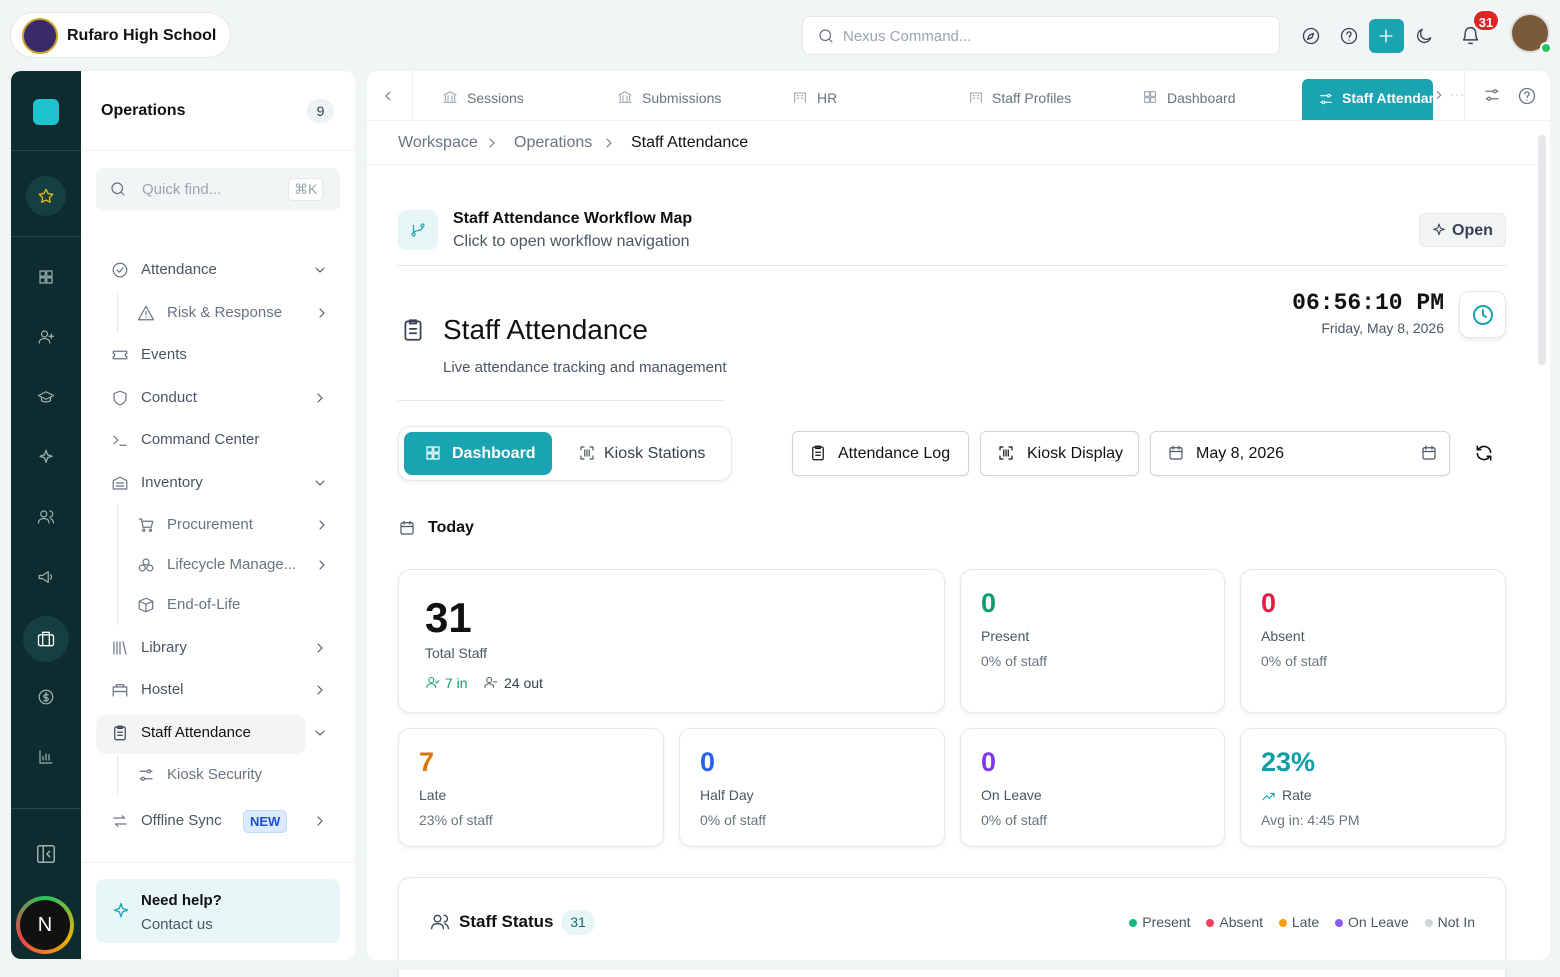 The image size is (1560, 977). Describe the element at coordinates (1288, 762) in the screenshot. I see `stat-value: 23%` at that location.